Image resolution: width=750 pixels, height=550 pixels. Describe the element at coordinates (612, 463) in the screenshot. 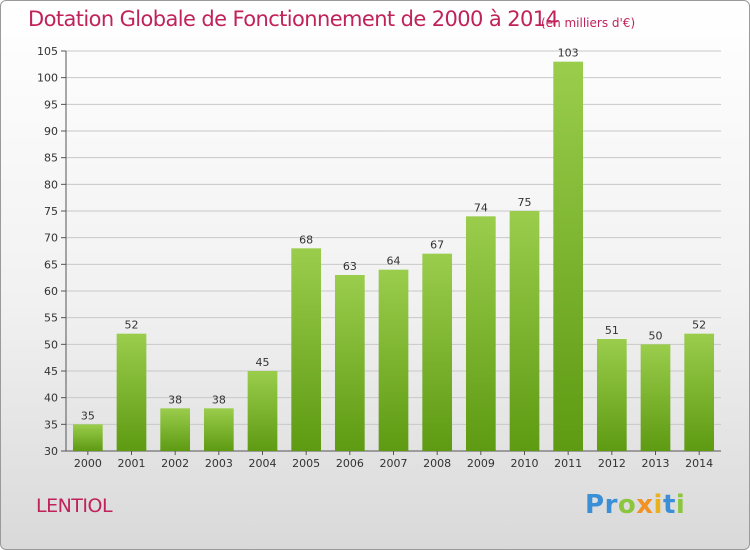

I see `x-tick-label: 2012` at that location.